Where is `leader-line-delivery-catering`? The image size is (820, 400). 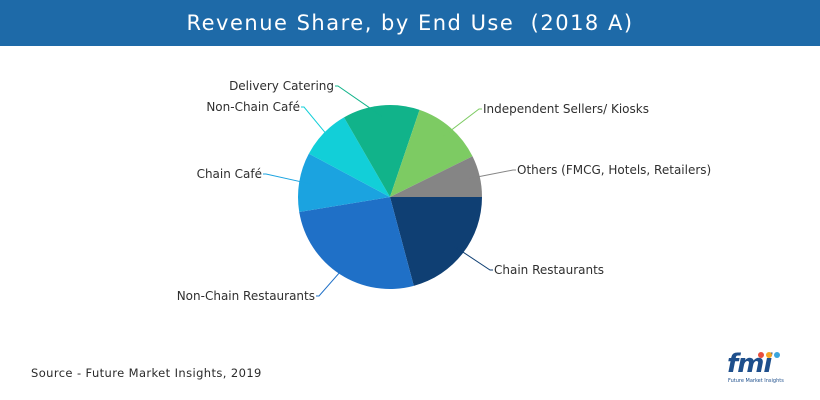 leader-line-delivery-catering is located at coordinates (359, 101).